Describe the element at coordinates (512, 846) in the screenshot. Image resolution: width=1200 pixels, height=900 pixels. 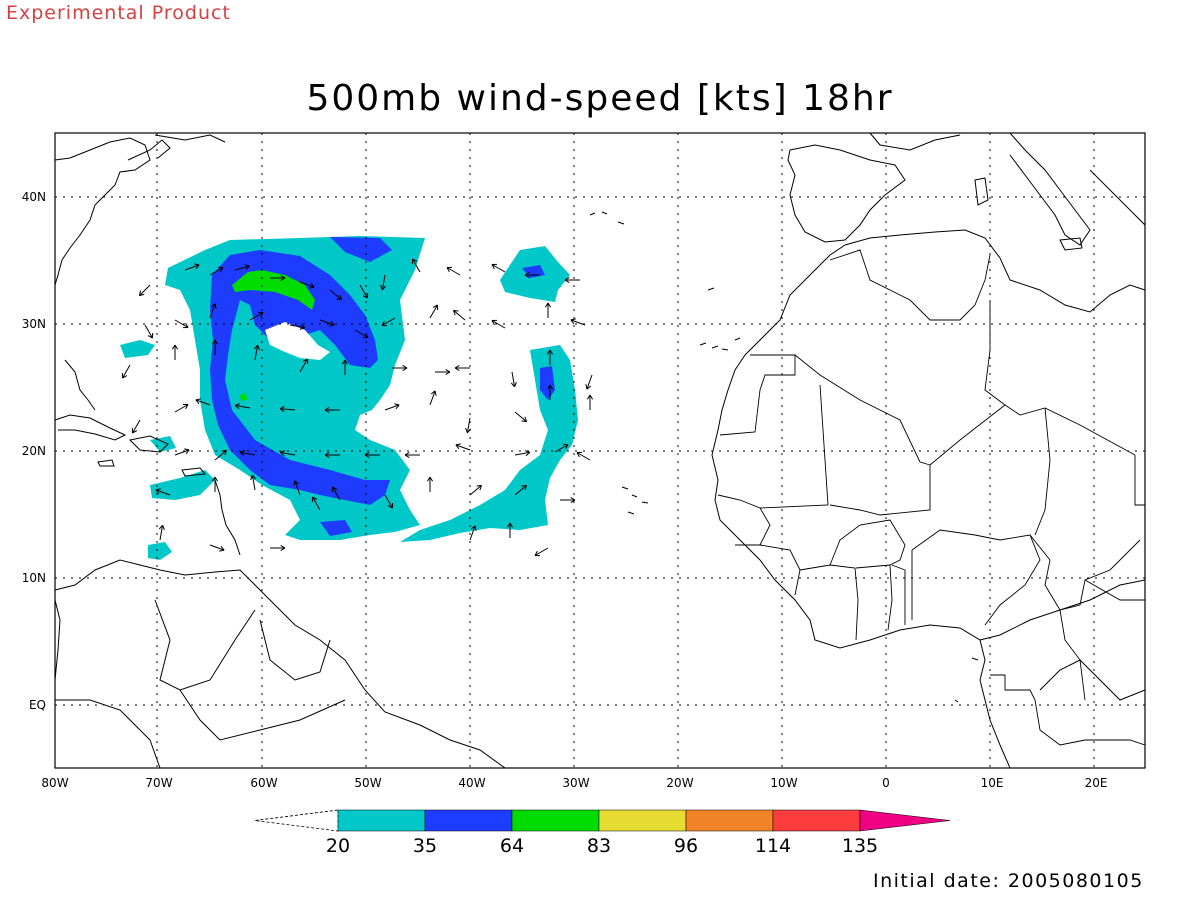
I see `colorbar-label: 64` at that location.